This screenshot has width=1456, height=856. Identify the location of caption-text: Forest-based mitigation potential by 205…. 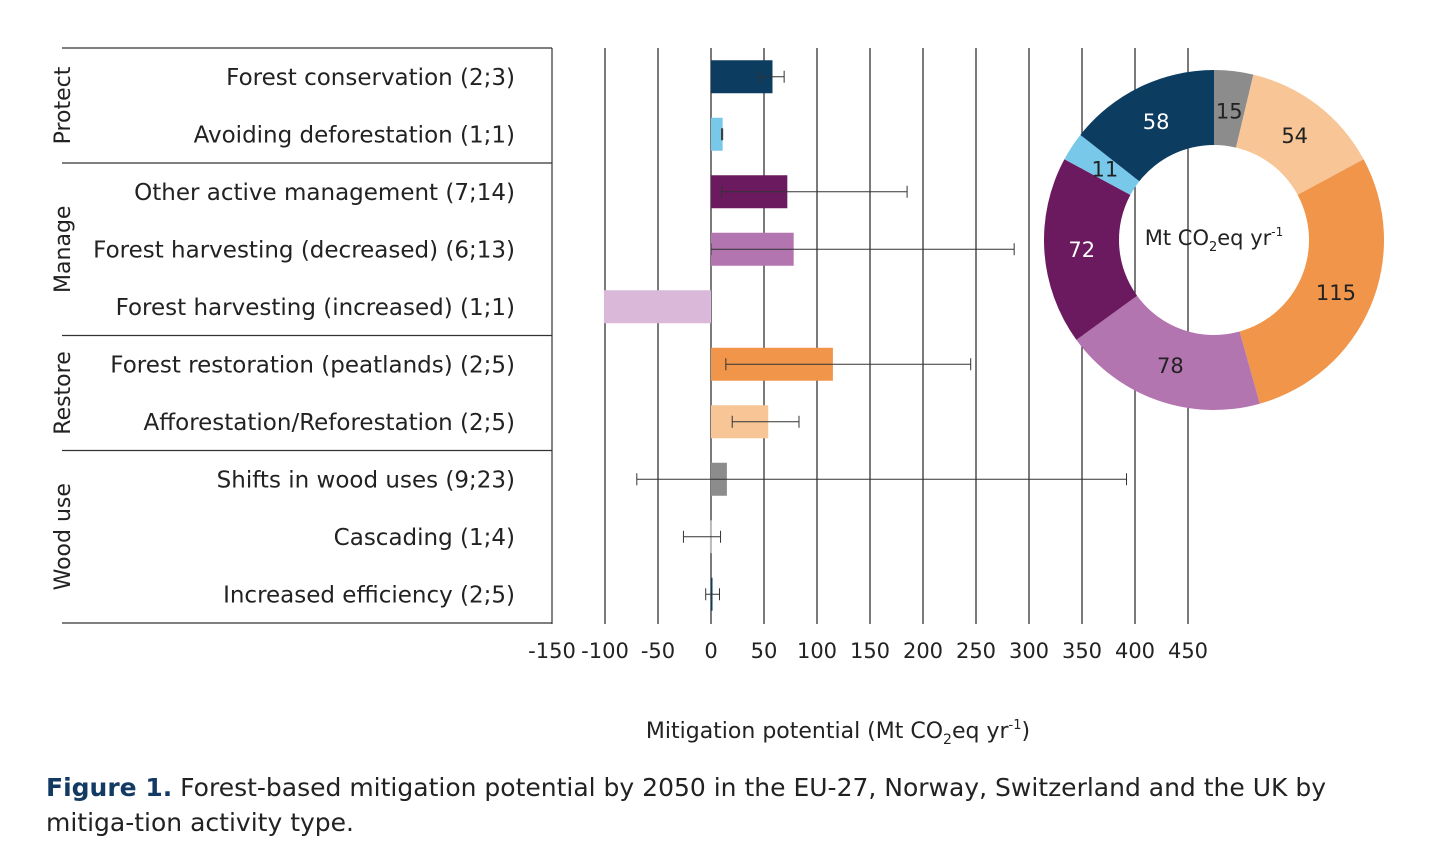
(686, 805).